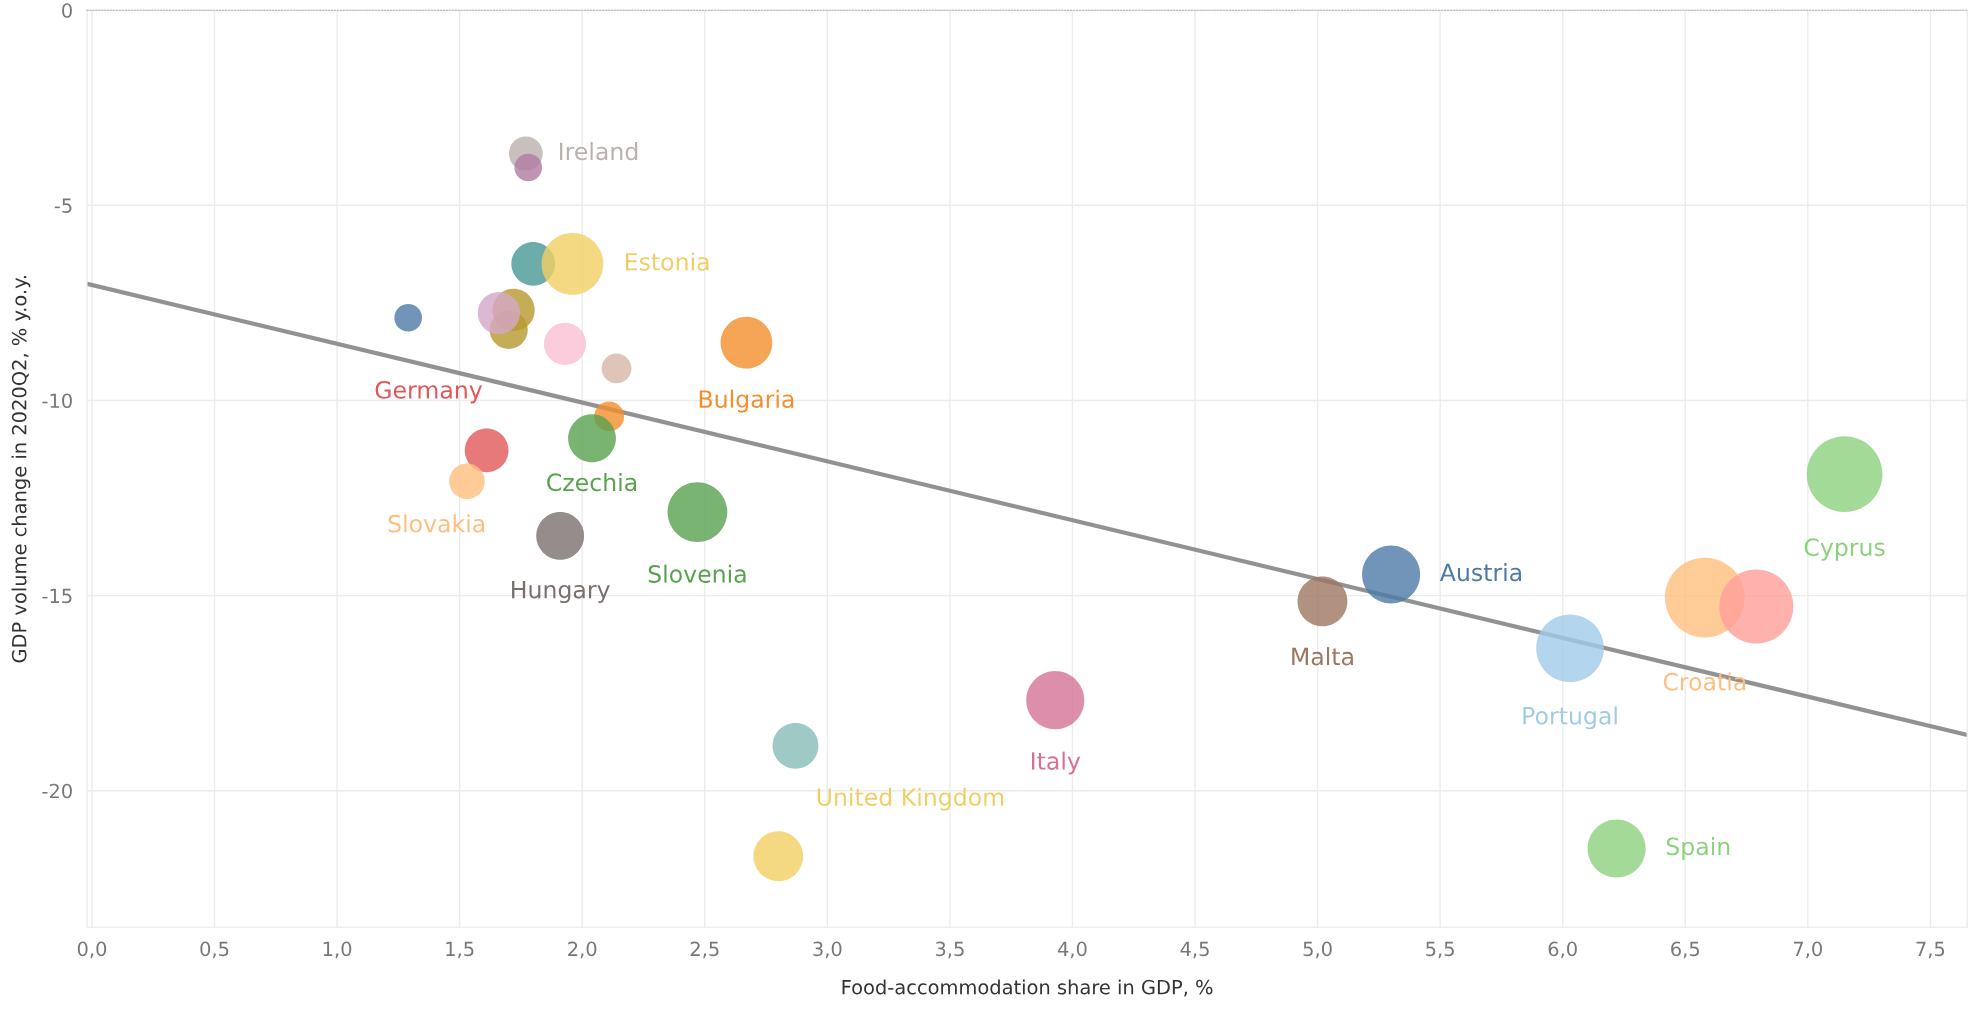 The width and height of the screenshot is (1979, 1019). What do you see at coordinates (827, 950) in the screenshot?
I see `x-tick-label: 3,0` at bounding box center [827, 950].